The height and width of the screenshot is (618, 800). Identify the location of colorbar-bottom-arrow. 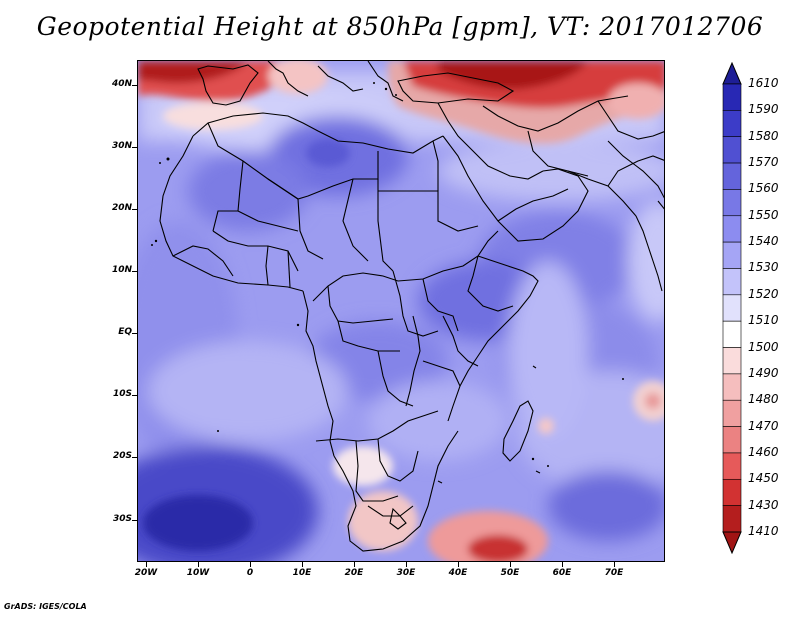
(732, 542).